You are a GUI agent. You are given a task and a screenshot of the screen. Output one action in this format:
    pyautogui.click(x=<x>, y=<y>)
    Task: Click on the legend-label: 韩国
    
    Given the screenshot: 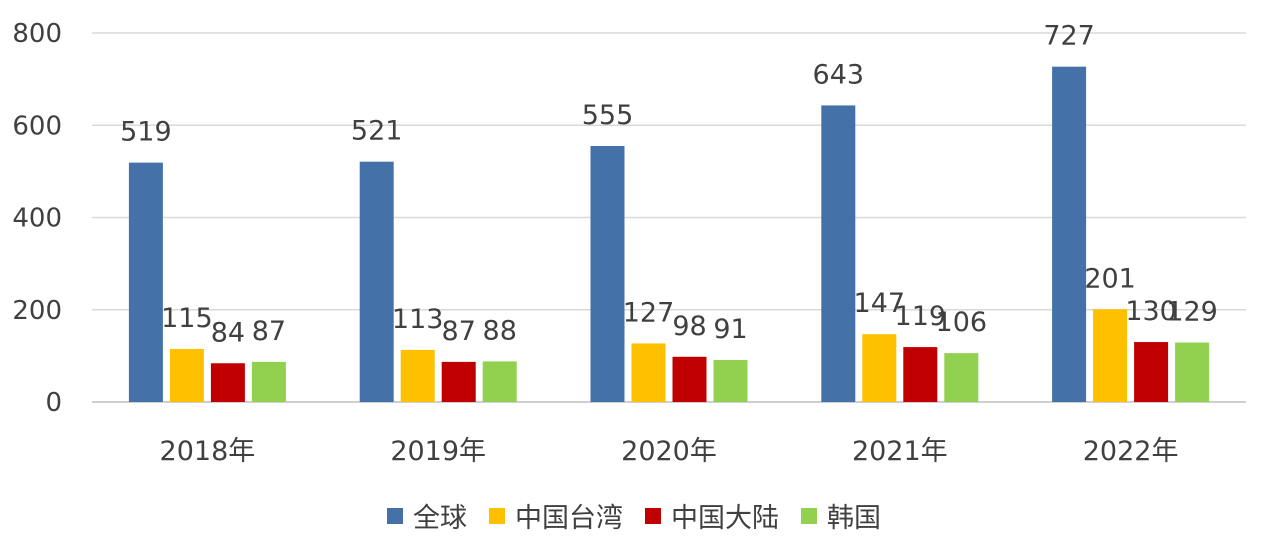 What is the action you would take?
    pyautogui.click(x=854, y=518)
    